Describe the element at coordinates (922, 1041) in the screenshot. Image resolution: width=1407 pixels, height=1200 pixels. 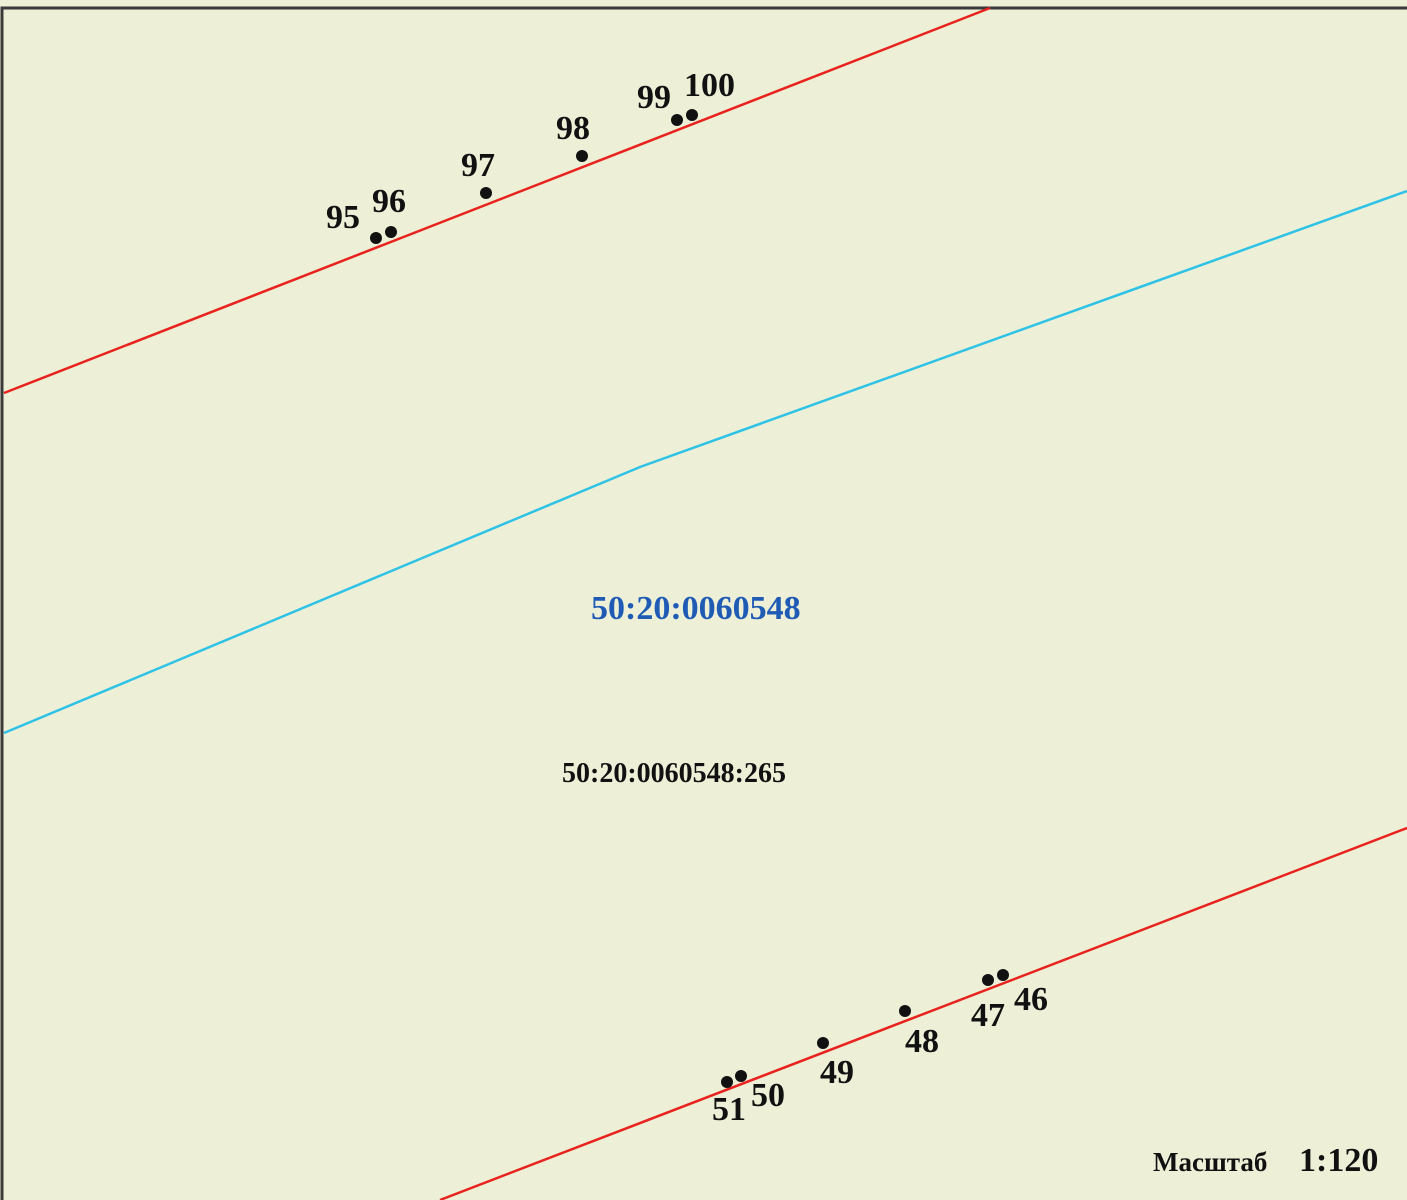
I see `point-label-48: 48` at that location.